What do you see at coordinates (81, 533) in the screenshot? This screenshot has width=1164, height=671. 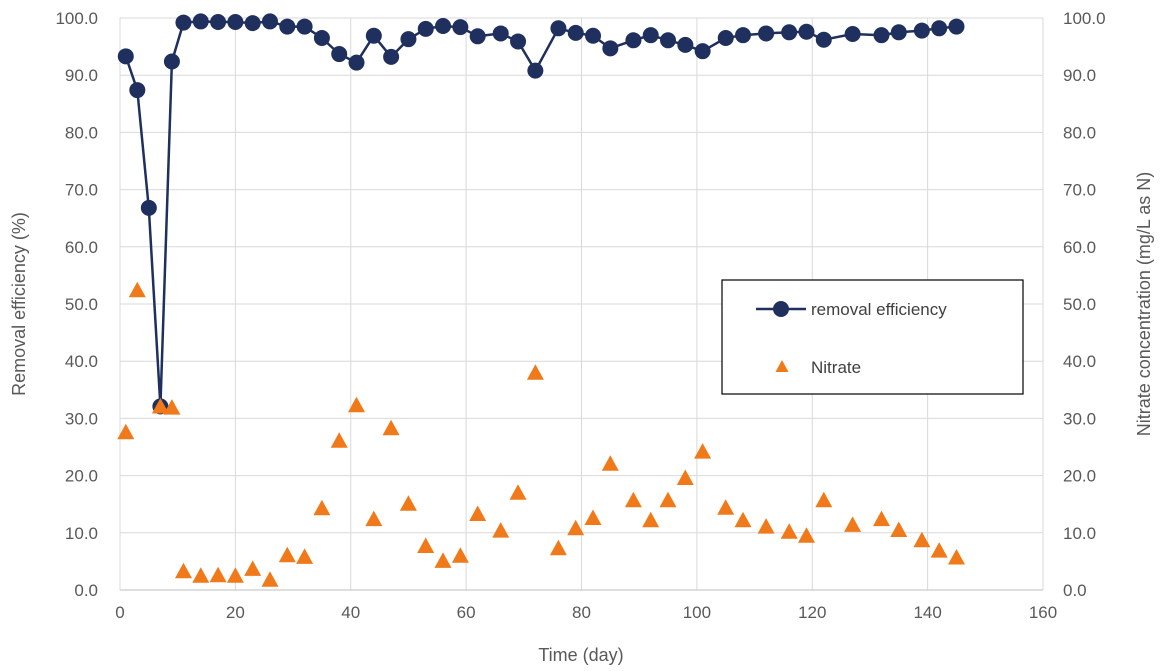 I see `y-tick-label: 10.0` at bounding box center [81, 533].